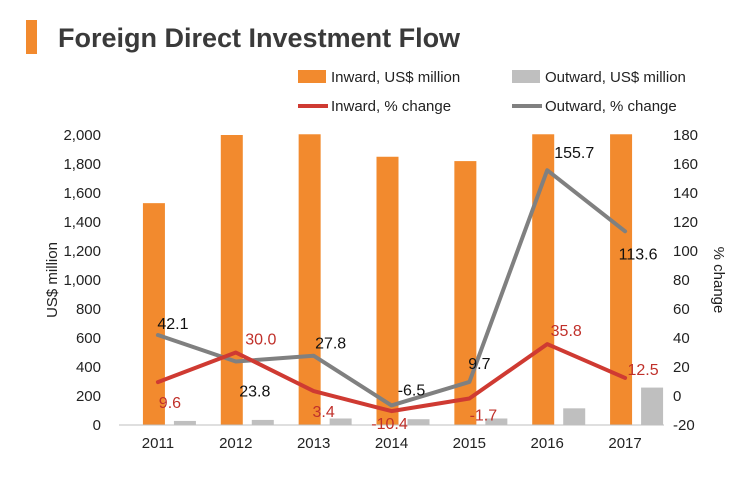 The image size is (750, 480). What do you see at coordinates (566, 331) in the screenshot?
I see `inward-pct-data-label: 35.8` at bounding box center [566, 331].